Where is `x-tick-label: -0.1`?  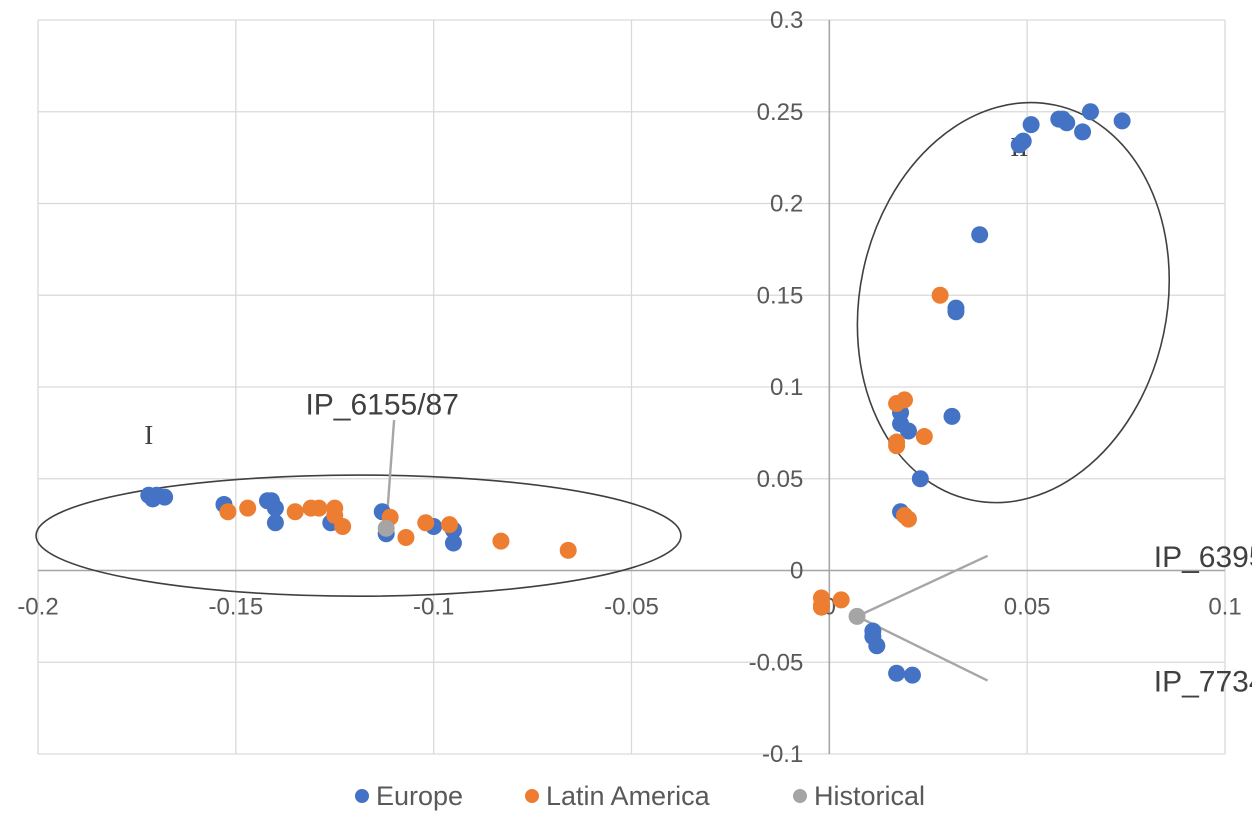 x-tick-label: -0.1 is located at coordinates (433, 607).